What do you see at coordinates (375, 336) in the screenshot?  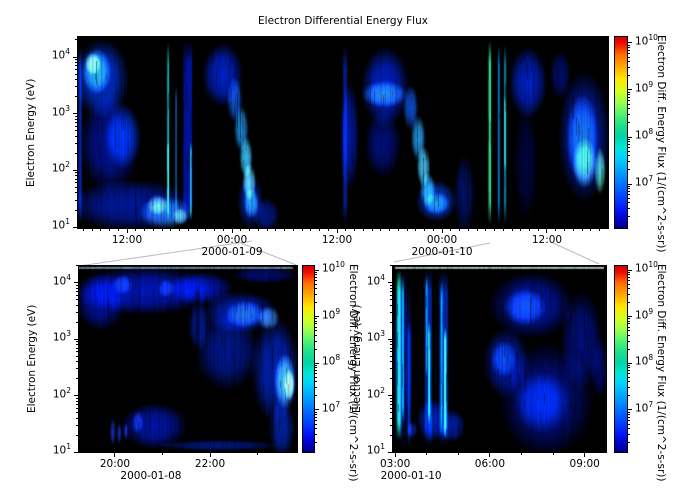 I see `y-tick-label: 10³` at bounding box center [375, 336].